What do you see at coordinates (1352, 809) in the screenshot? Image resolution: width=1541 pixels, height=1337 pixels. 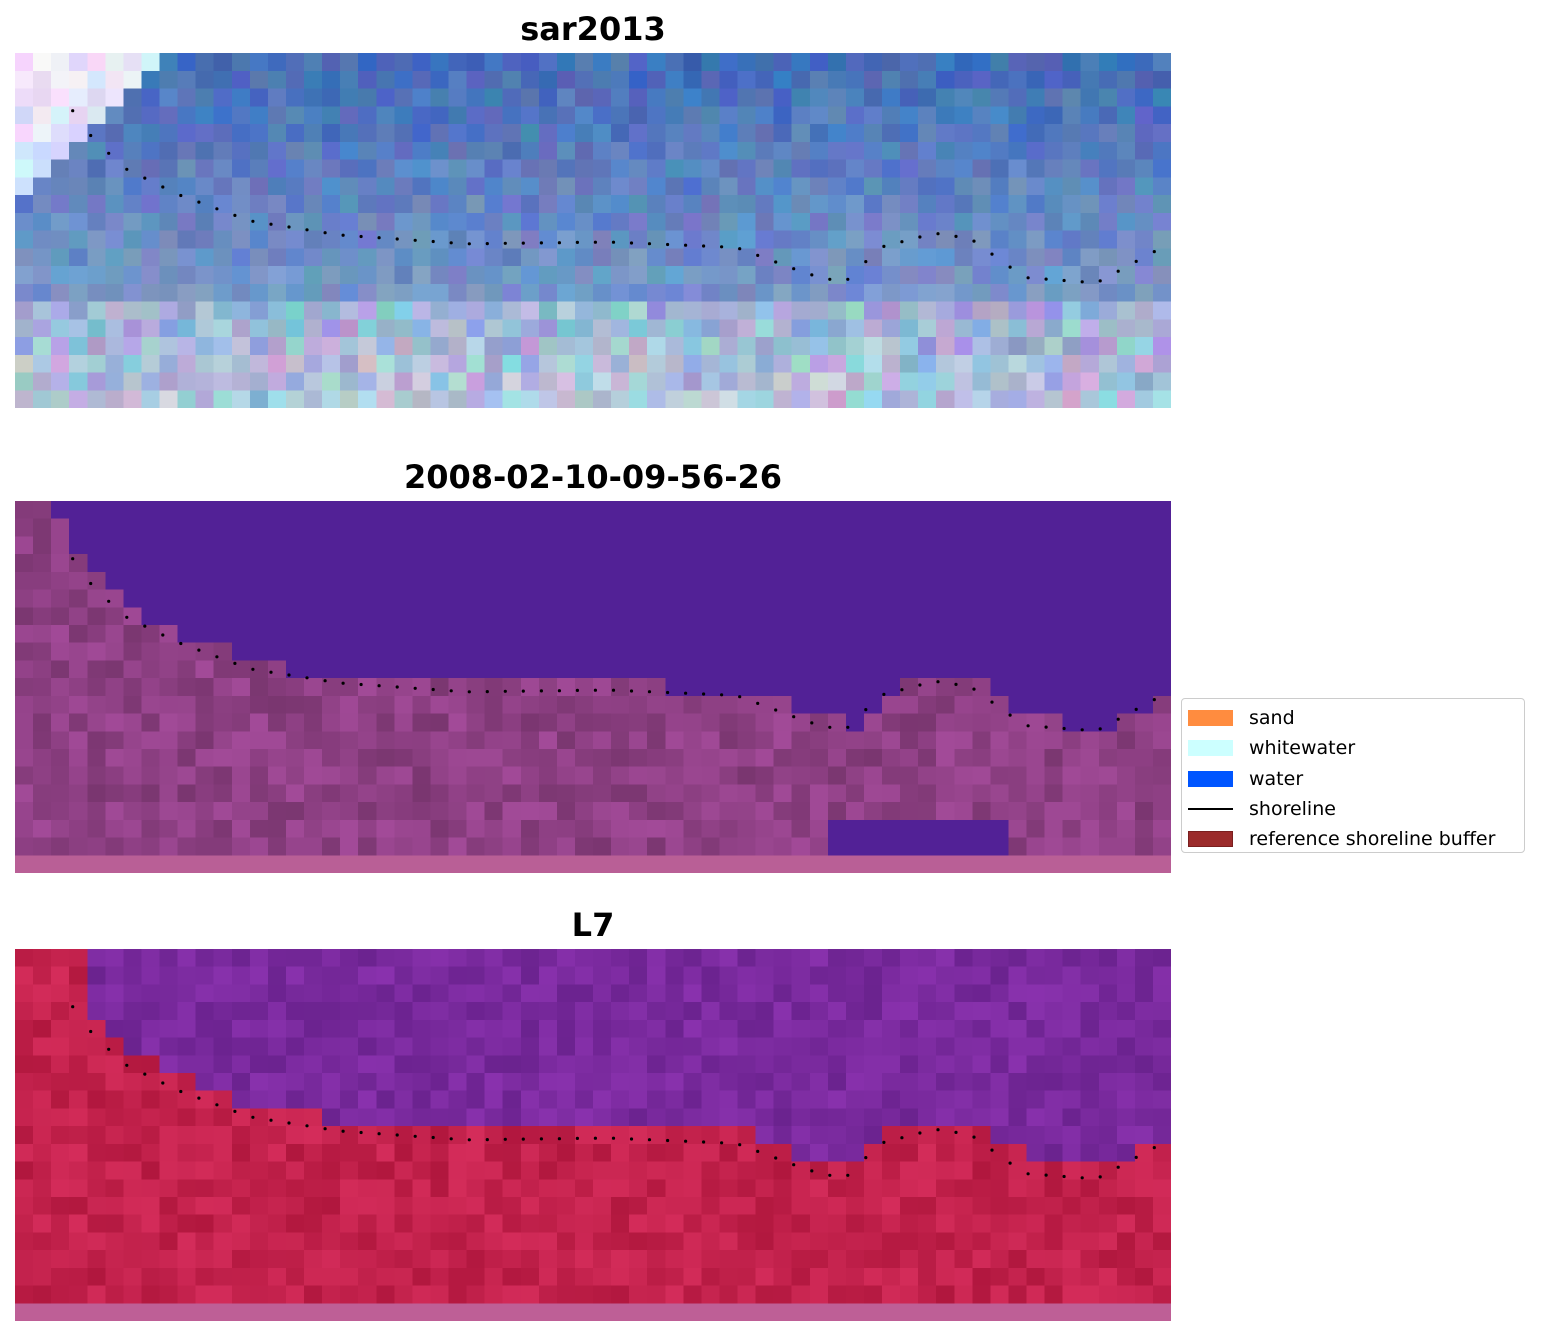 I see `legend-item-shoreline: shoreline` at bounding box center [1352, 809].